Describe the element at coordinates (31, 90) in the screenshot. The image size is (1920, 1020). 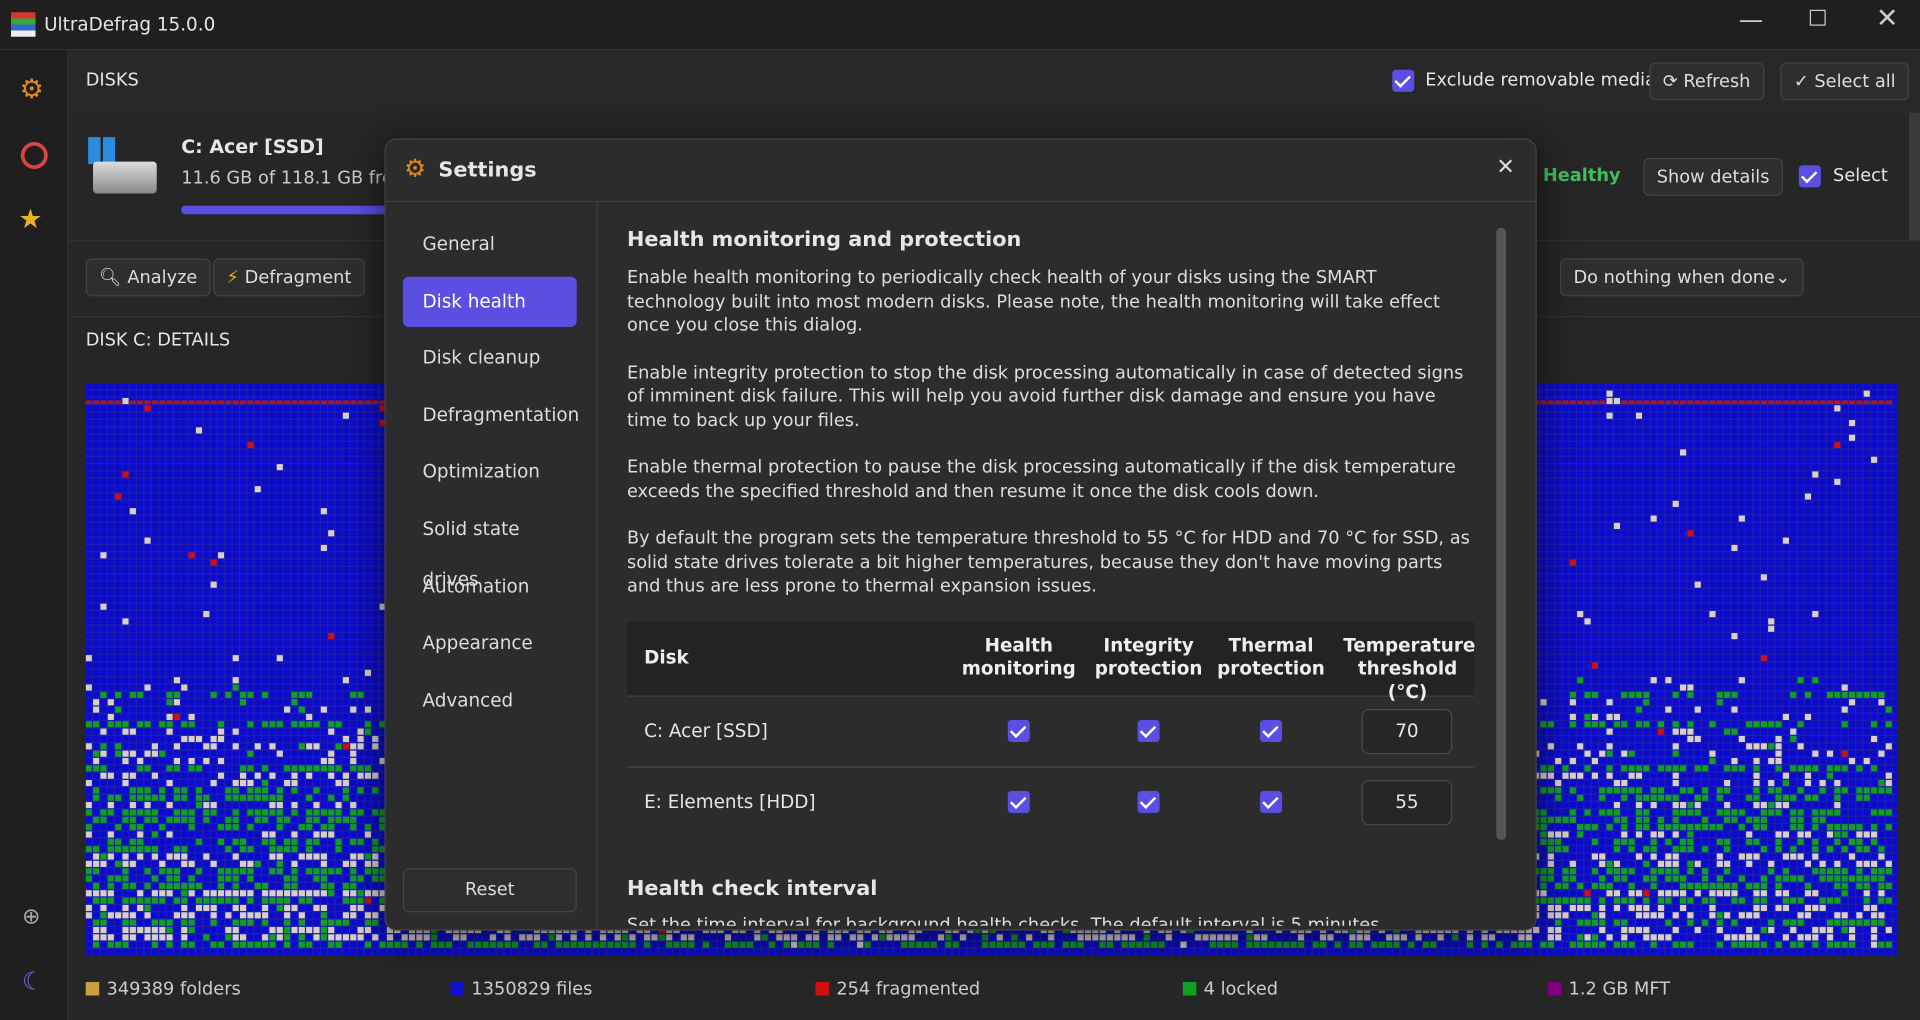
I see `settings-icon: ⚙` at that location.